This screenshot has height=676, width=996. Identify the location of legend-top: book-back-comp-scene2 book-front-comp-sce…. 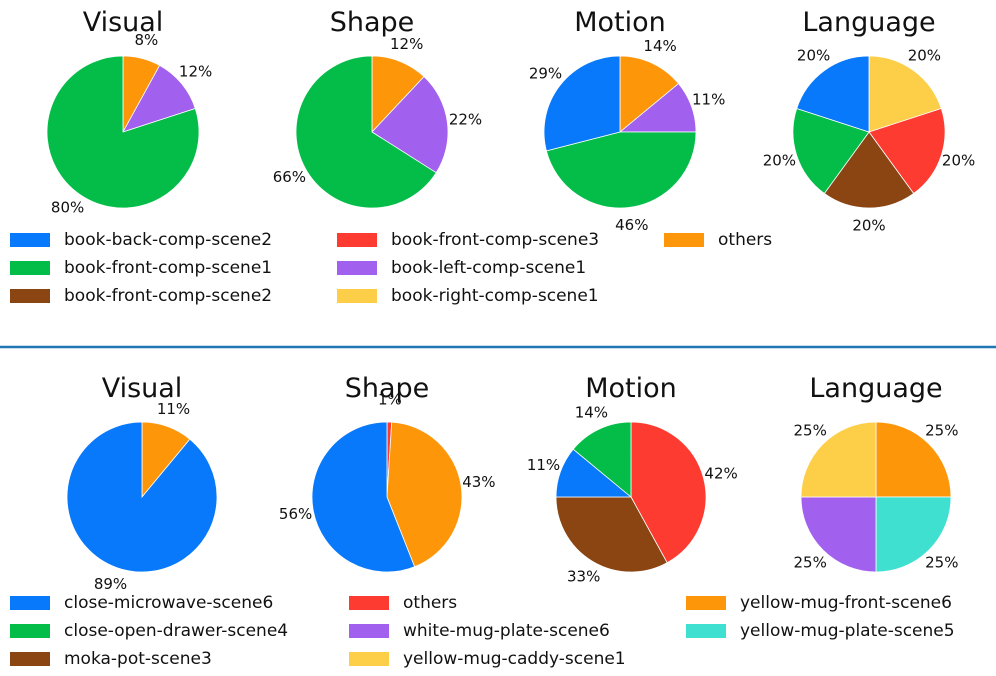
(391, 268).